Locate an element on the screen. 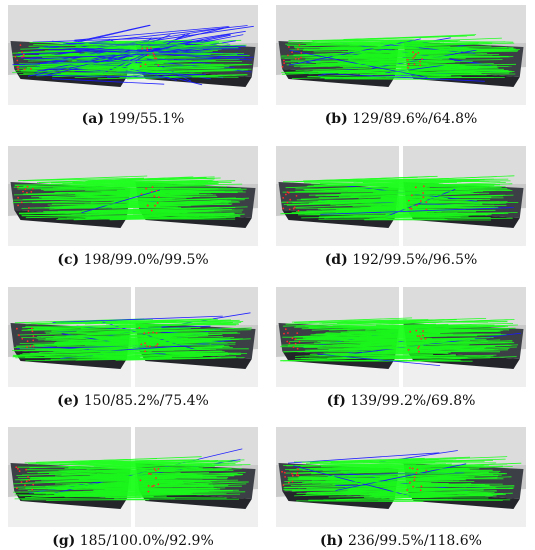 The width and height of the screenshot is (535, 550). caption-d: (d) 192/99.5%/96.5% is located at coordinates (401, 260).